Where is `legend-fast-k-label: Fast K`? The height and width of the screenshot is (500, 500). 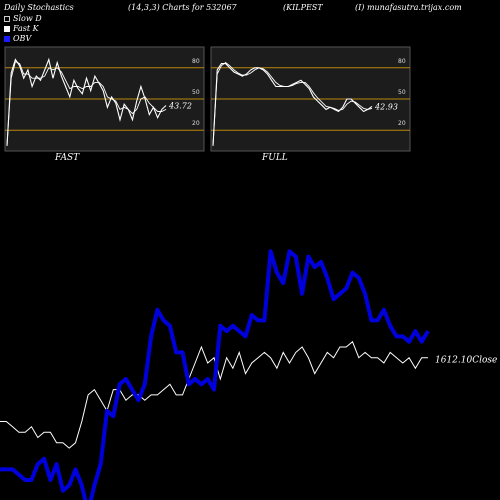
legend-fast-k-label: Fast K is located at coordinates (26, 28).